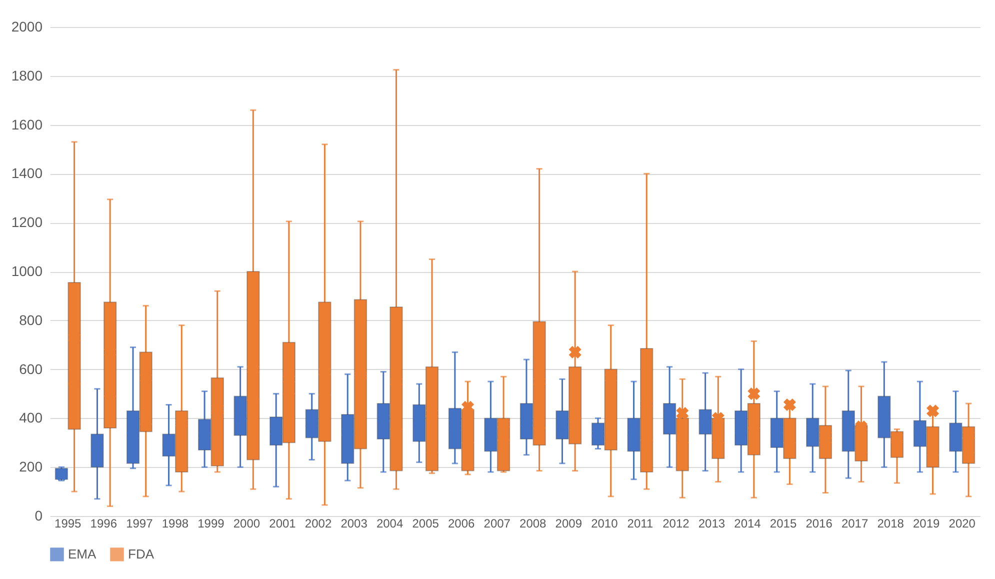  Describe the element at coordinates (175, 523) in the screenshot. I see `x-tick-label: 1998` at that location.